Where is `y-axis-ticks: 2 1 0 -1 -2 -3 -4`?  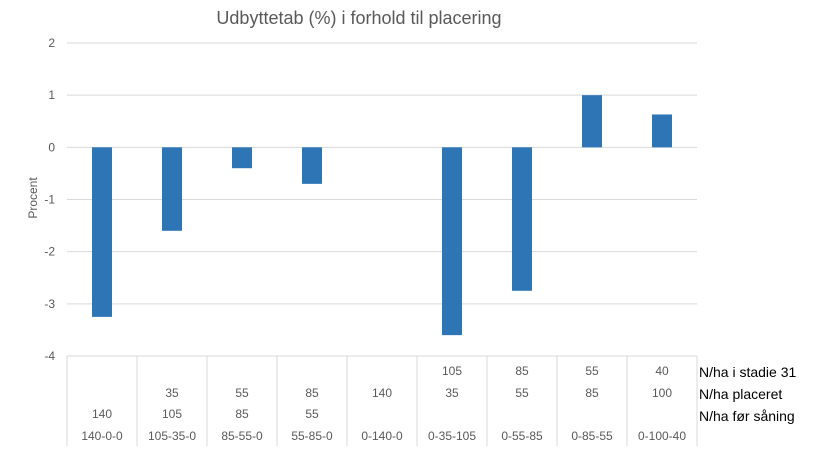
y-axis-ticks: 2 1 0 -1 -2 -3 -4 is located at coordinates (49, 199).